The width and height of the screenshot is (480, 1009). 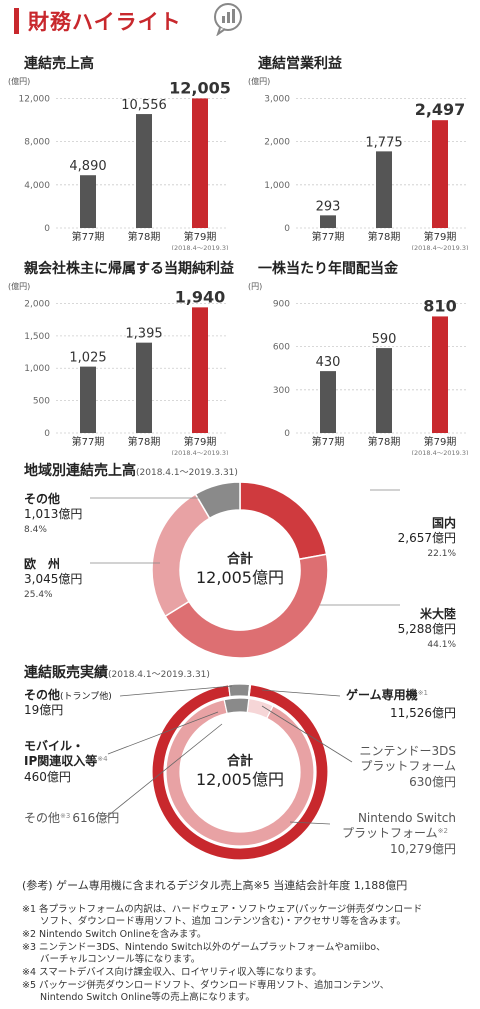 What do you see at coordinates (53, 514) in the screenshot?
I see `slice-value: 1,013億円` at bounding box center [53, 514].